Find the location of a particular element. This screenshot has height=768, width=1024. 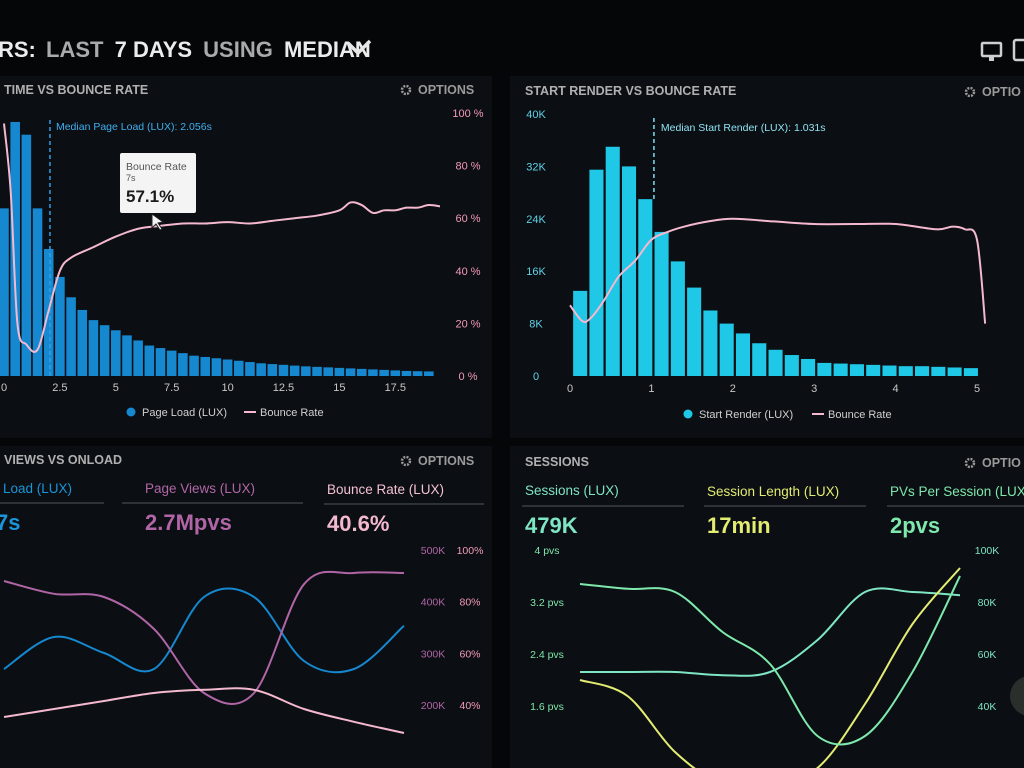

x-tick-label: 0 is located at coordinates (4, 388).